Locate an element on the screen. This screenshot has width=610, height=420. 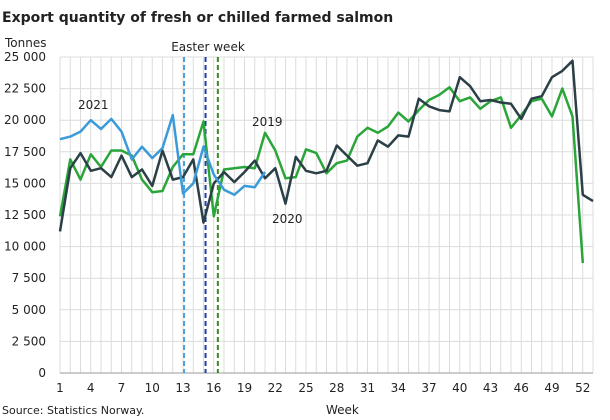
y-tick-label: 2 500 is located at coordinates (29, 341).